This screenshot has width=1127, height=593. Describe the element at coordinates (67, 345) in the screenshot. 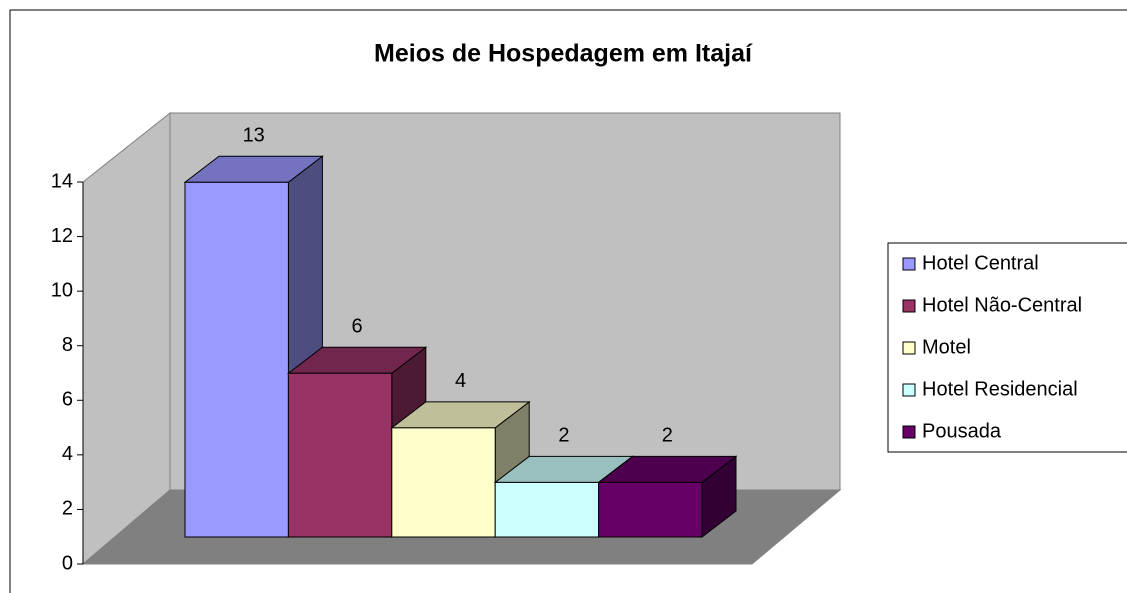

I see `y-tick-label: 8` at that location.